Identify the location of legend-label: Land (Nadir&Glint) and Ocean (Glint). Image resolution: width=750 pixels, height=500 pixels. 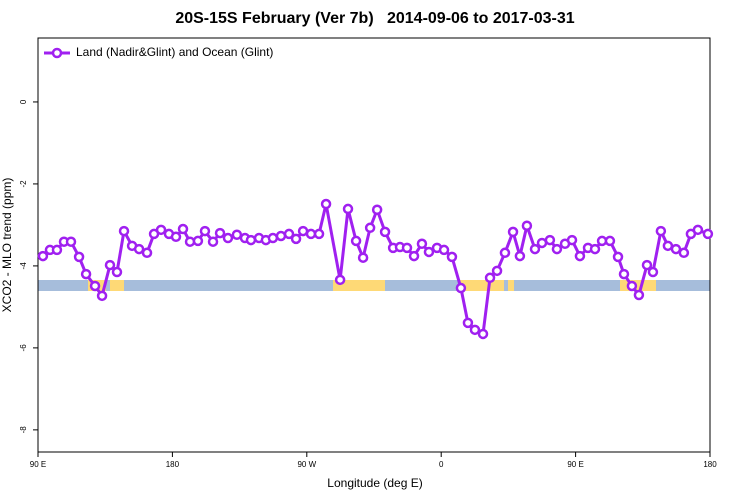
(174, 52).